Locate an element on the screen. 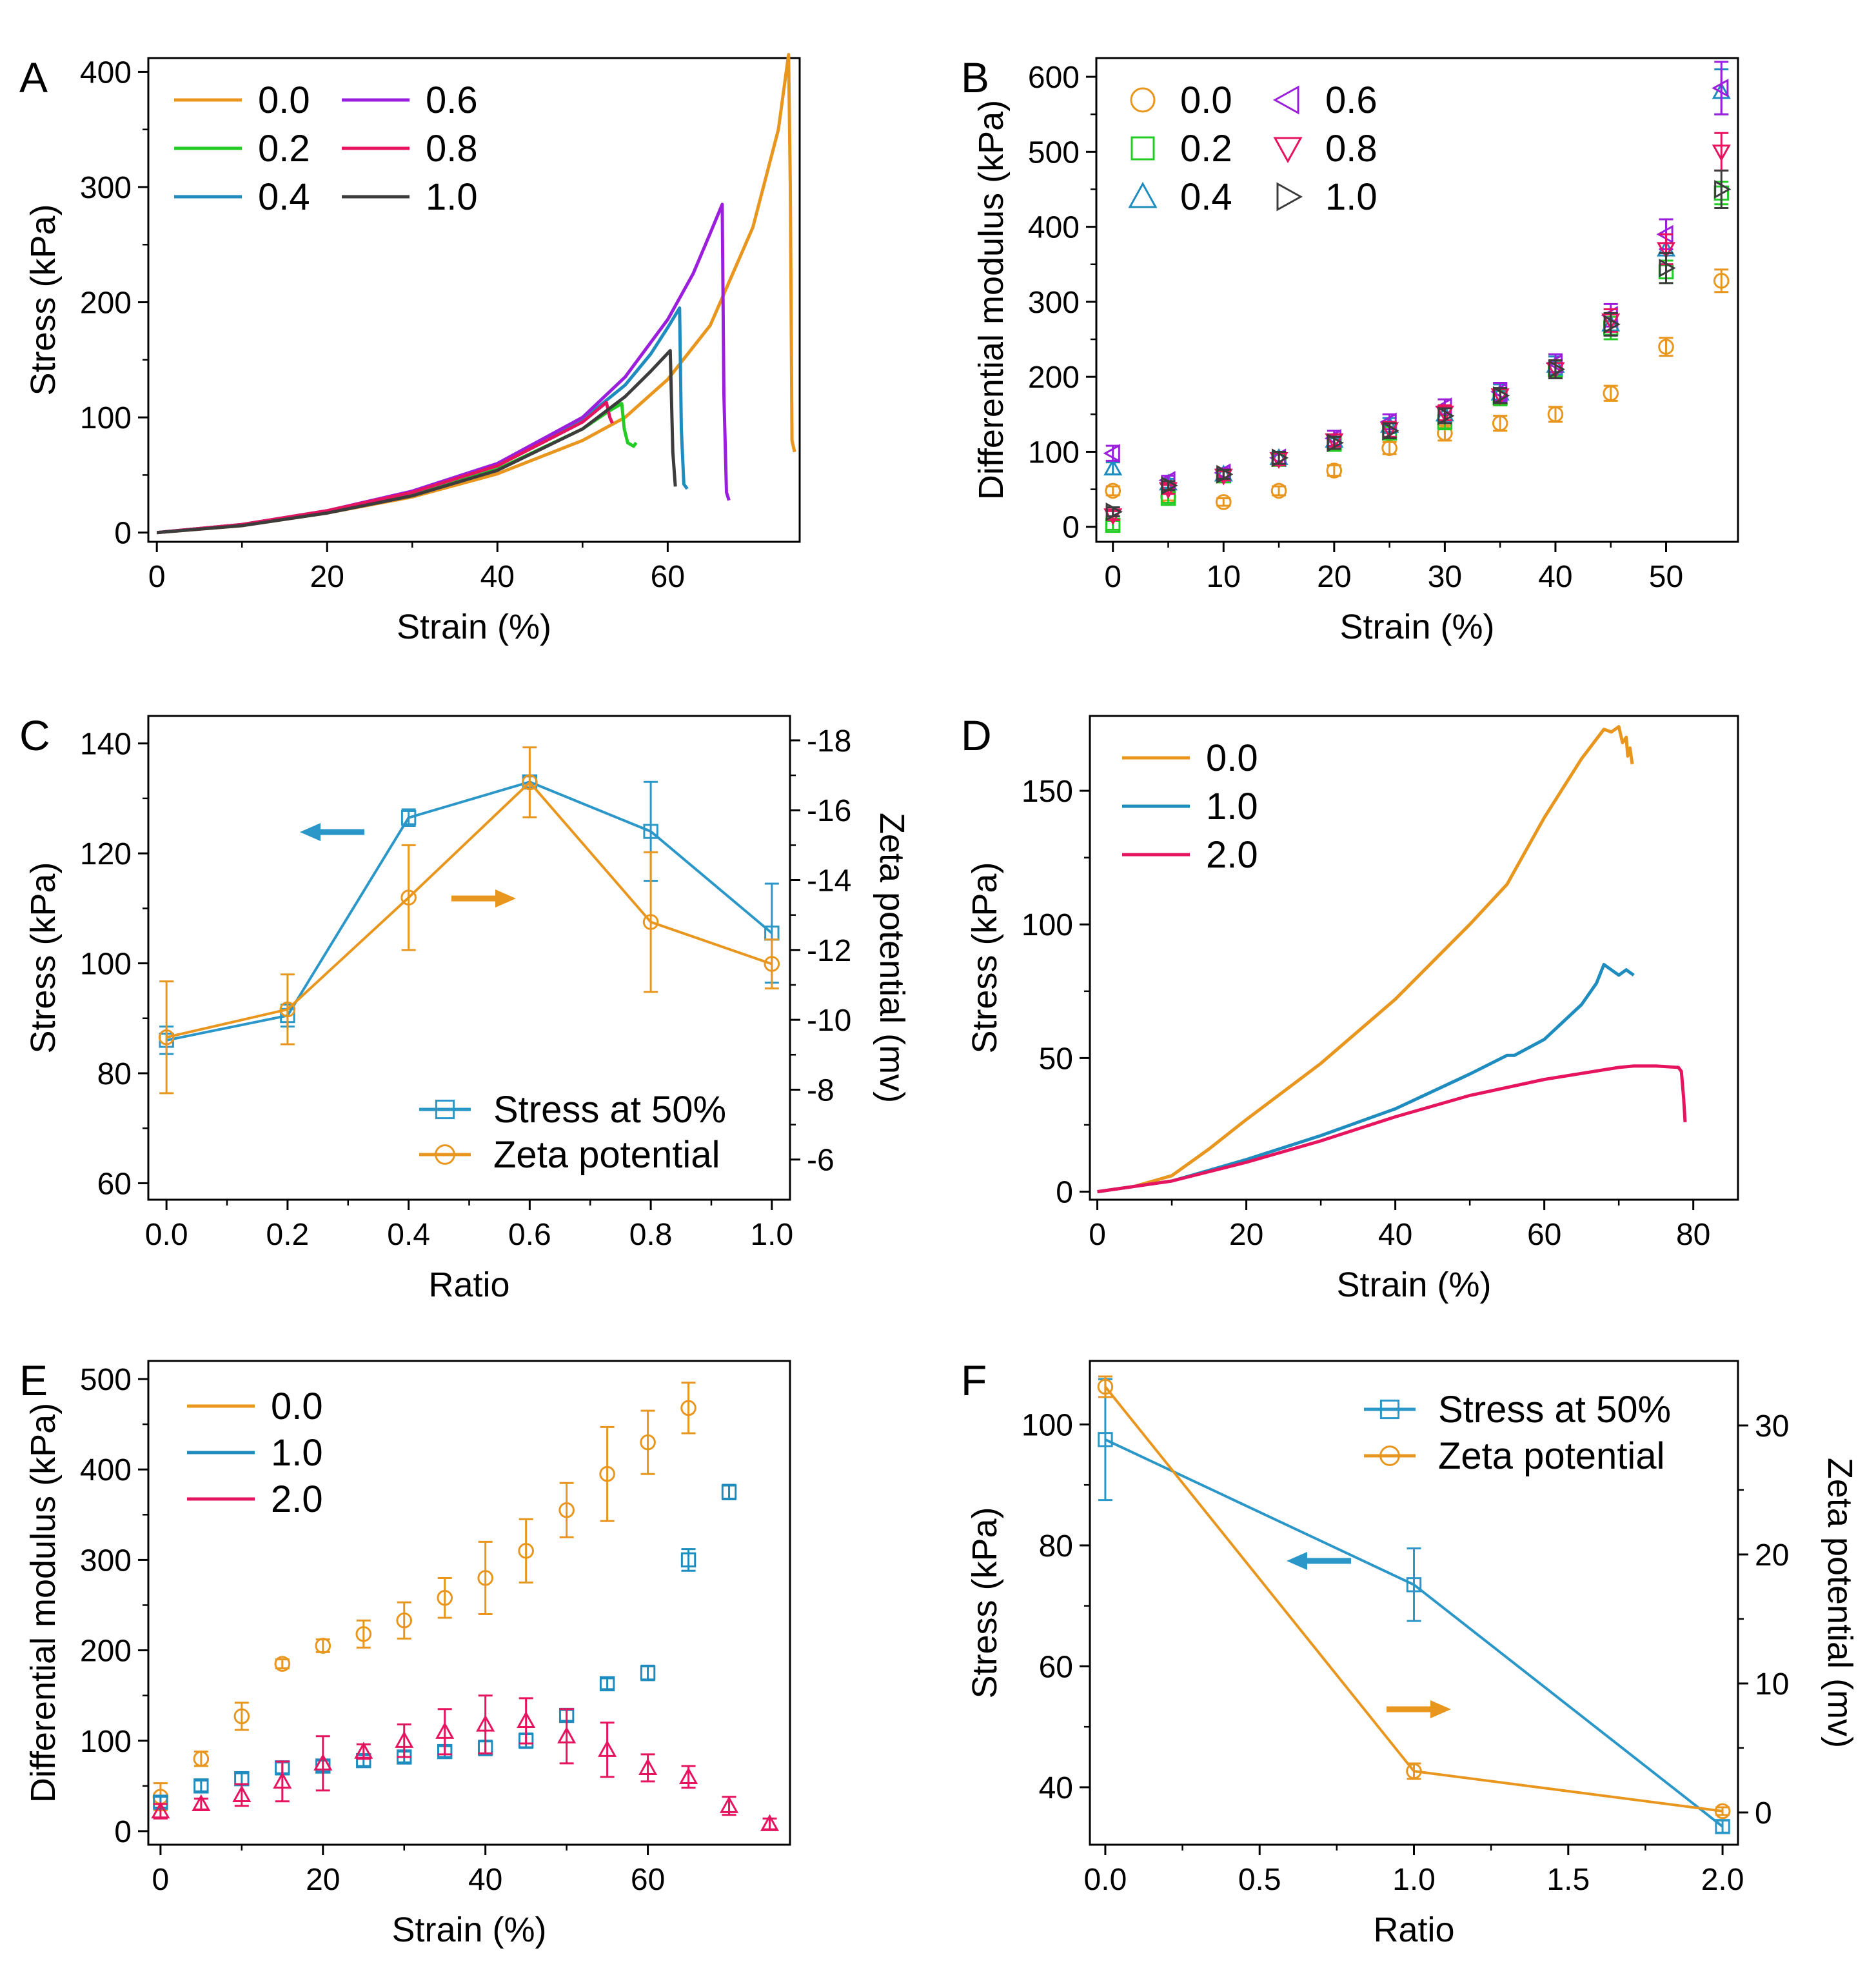 The width and height of the screenshot is (1876, 1975). y2-tick-label: -6 is located at coordinates (820, 1161).